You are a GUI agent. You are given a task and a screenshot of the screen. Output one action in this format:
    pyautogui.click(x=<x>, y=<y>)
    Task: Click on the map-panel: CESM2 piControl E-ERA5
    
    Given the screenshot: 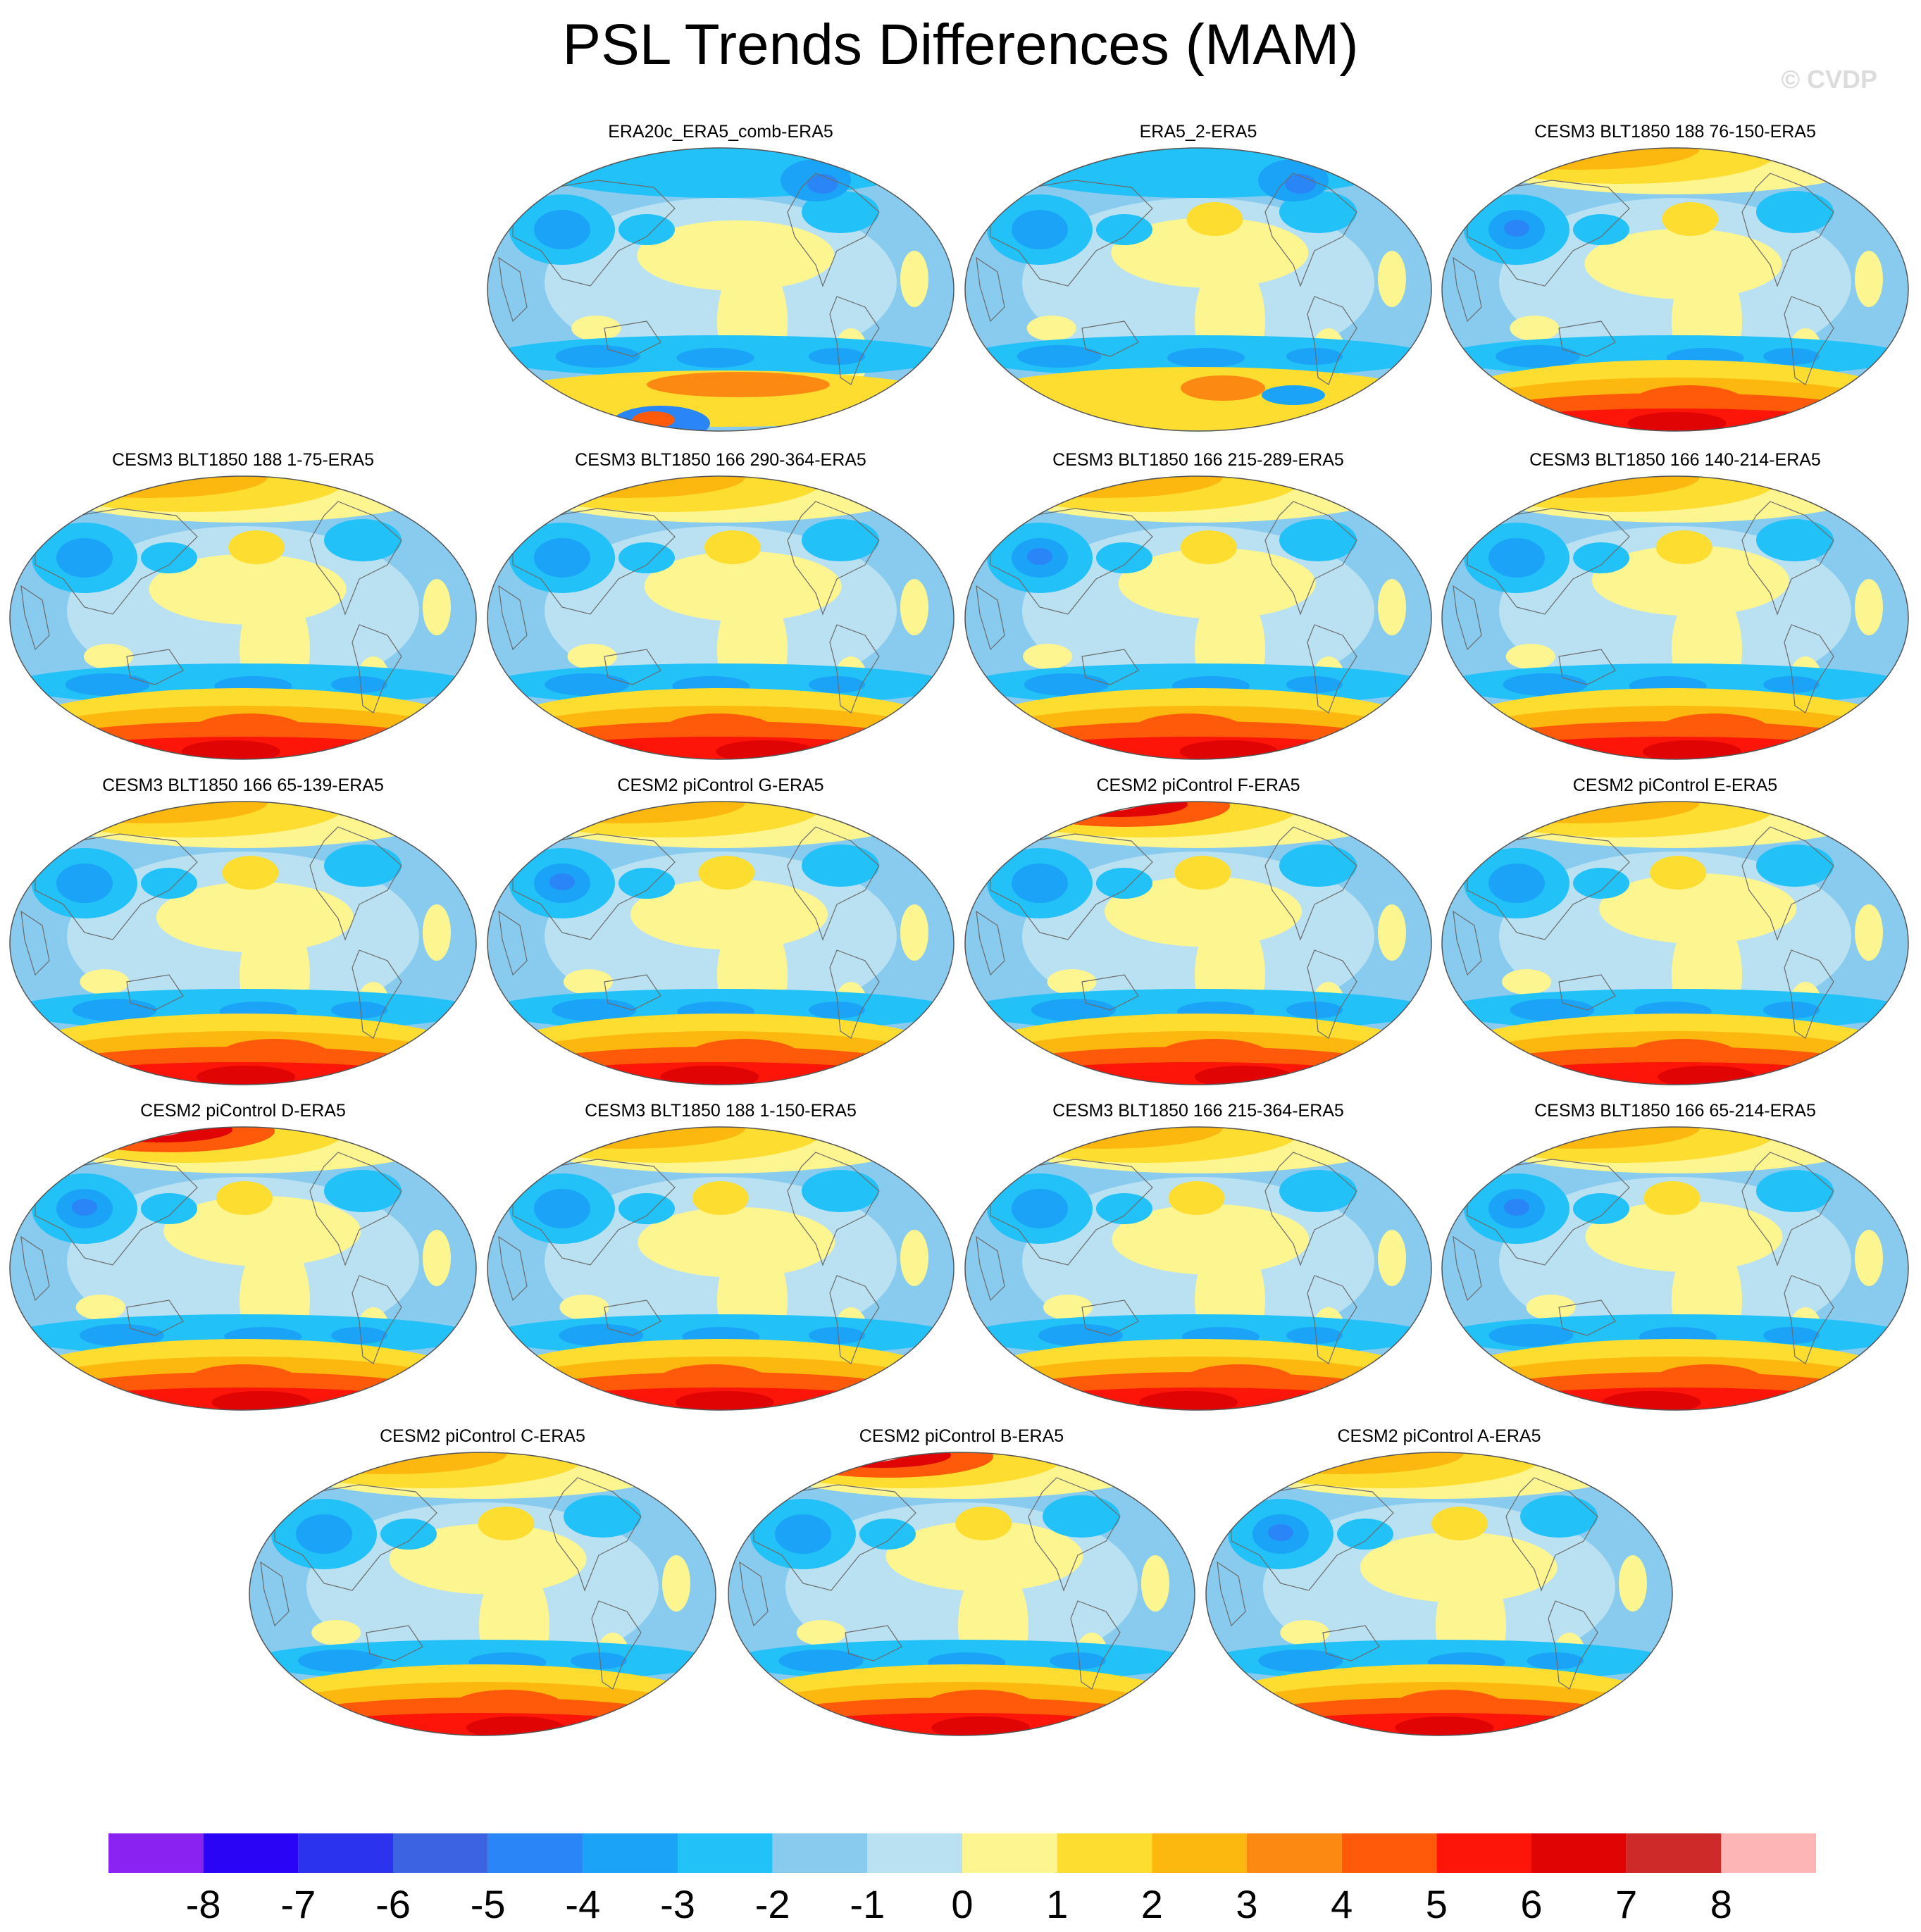 What is the action you would take?
    pyautogui.click(x=1675, y=935)
    